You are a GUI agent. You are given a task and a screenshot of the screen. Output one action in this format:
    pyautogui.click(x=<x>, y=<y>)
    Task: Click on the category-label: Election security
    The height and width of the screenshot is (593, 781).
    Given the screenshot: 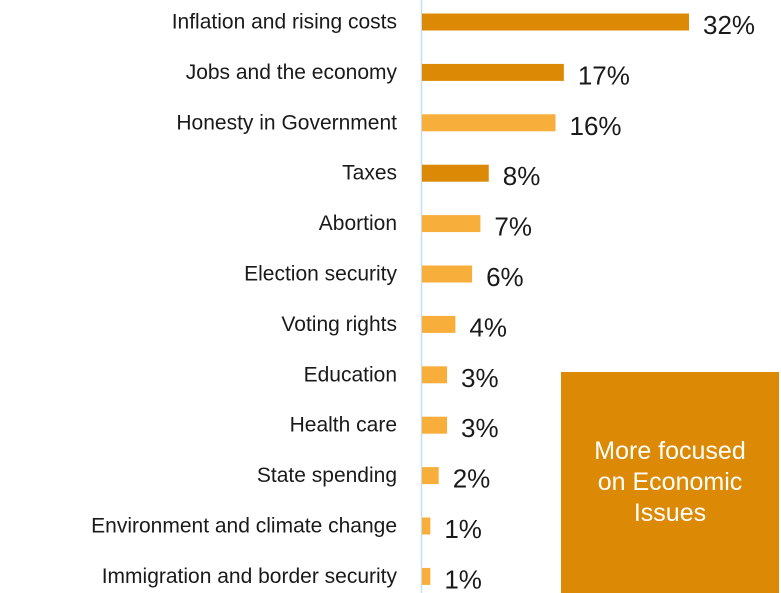 What is the action you would take?
    pyautogui.click(x=320, y=274)
    